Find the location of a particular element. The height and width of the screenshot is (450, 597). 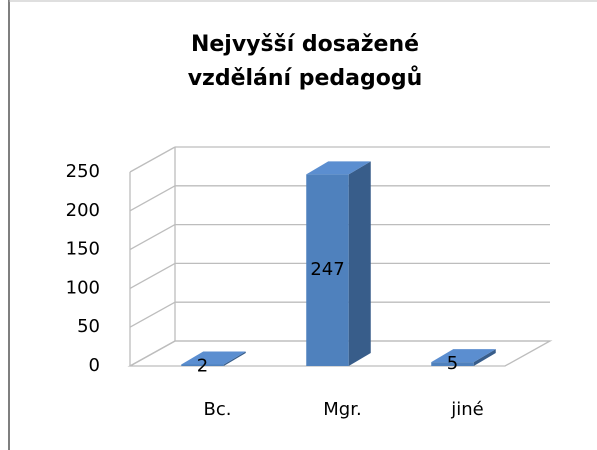

y-tick-label: 50 is located at coordinates (88, 326).